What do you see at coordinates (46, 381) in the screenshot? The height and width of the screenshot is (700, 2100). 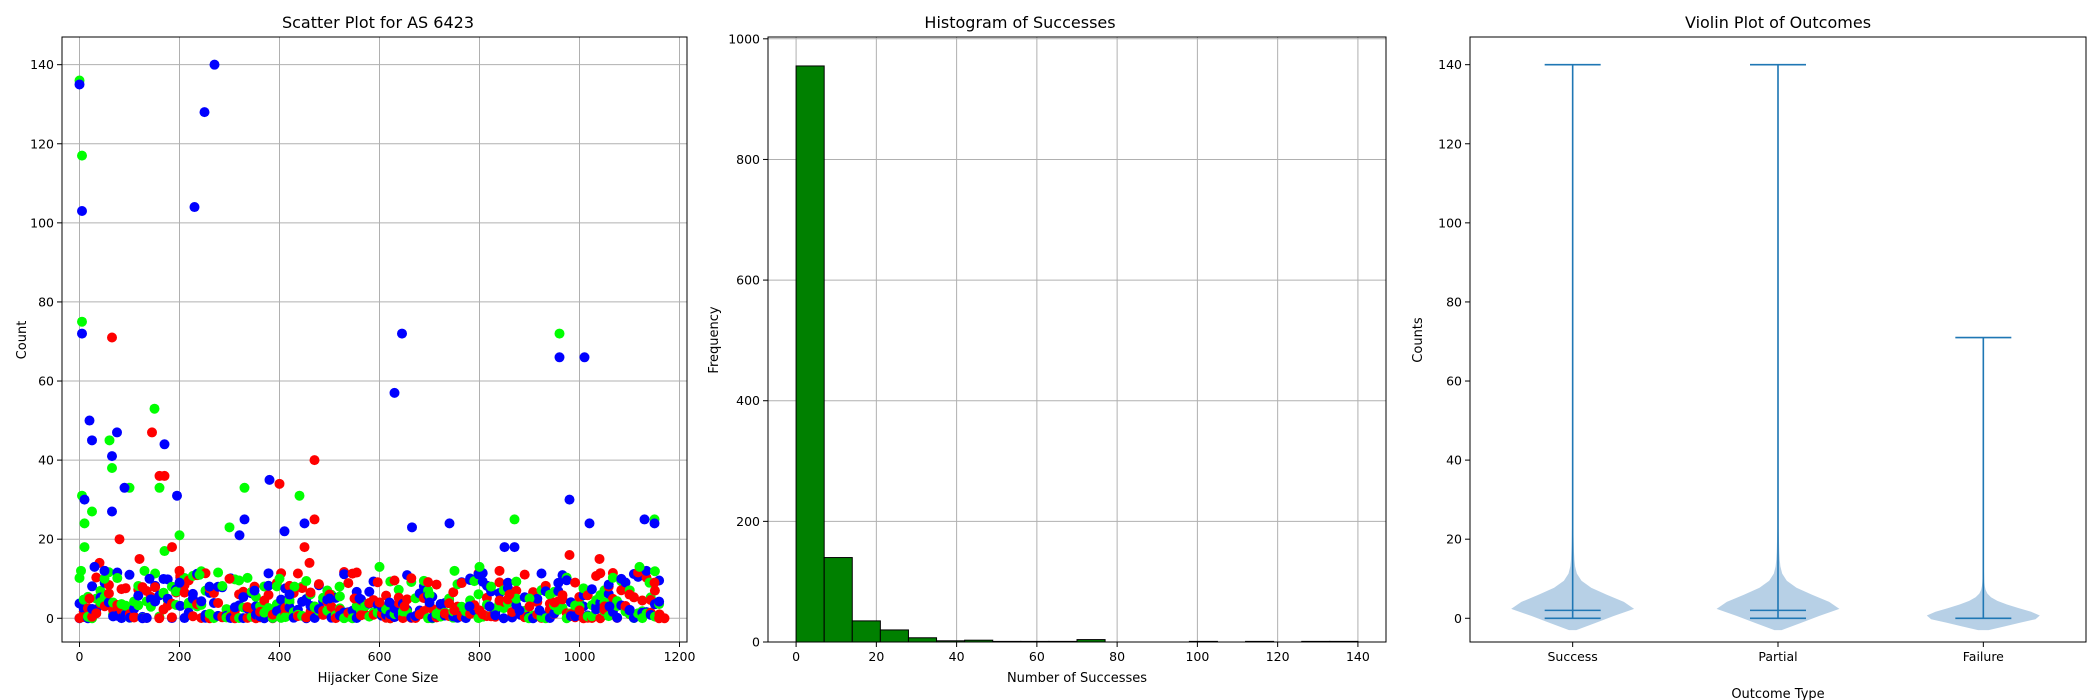 I see `scatter-y-tick-label: 60` at bounding box center [46, 381].